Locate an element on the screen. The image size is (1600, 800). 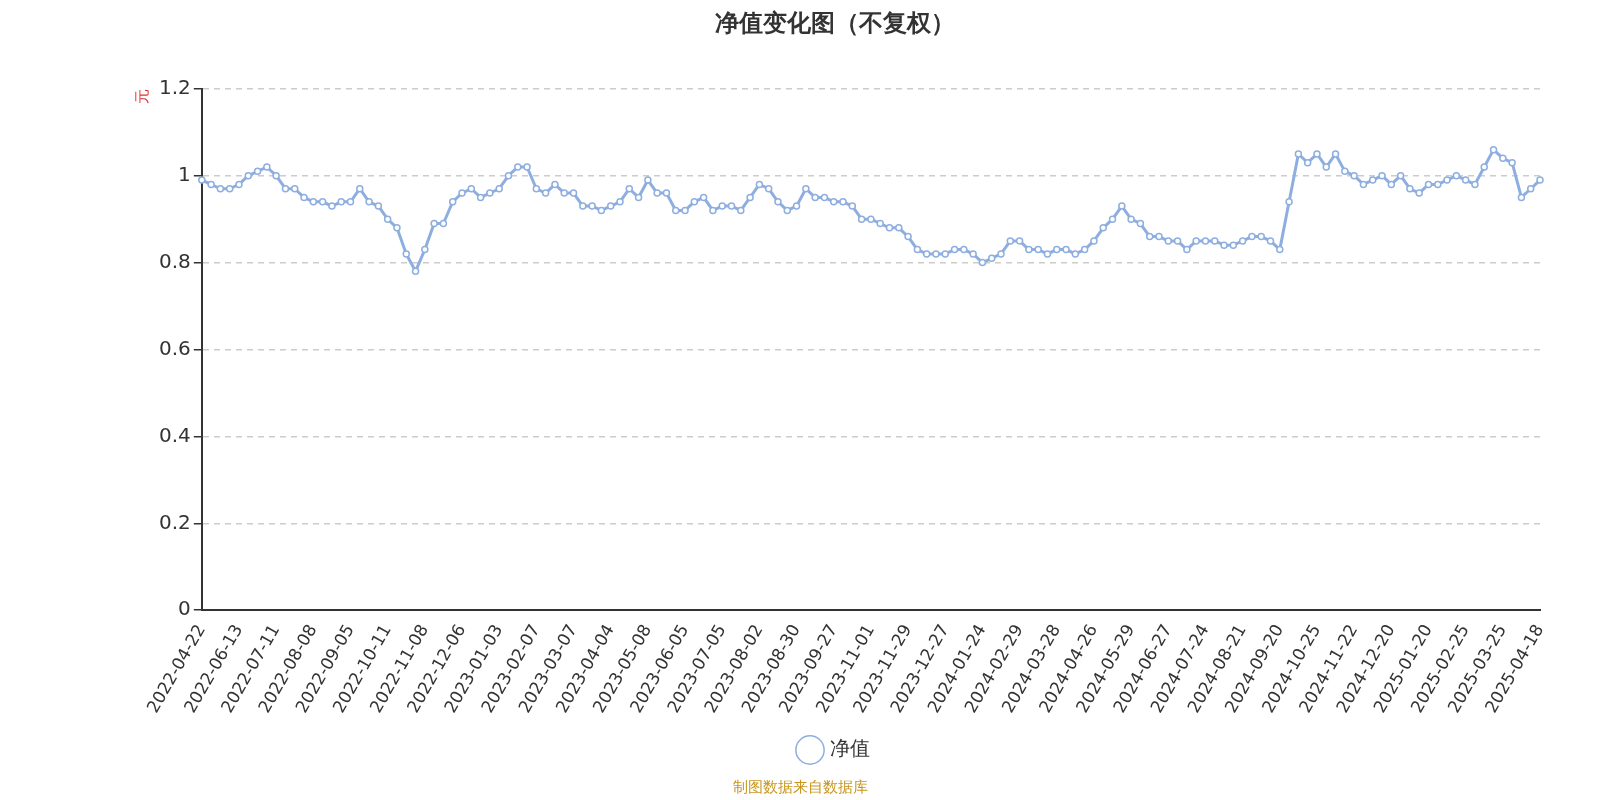
y-tick-label: 1 is located at coordinates (184, 173).